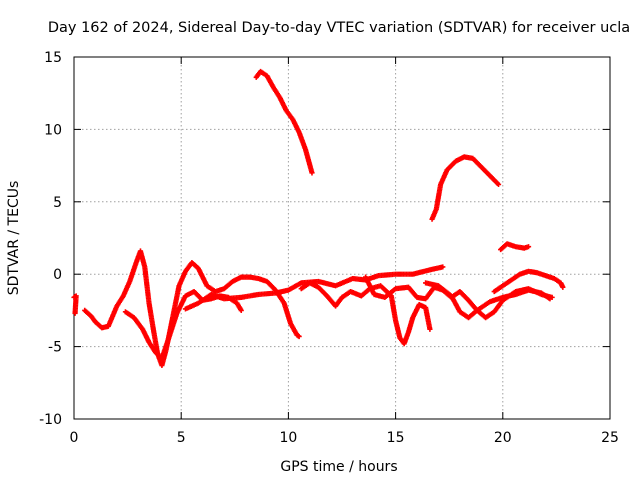  Describe the element at coordinates (74, 438) in the screenshot. I see `x-tick-label: 0` at that location.